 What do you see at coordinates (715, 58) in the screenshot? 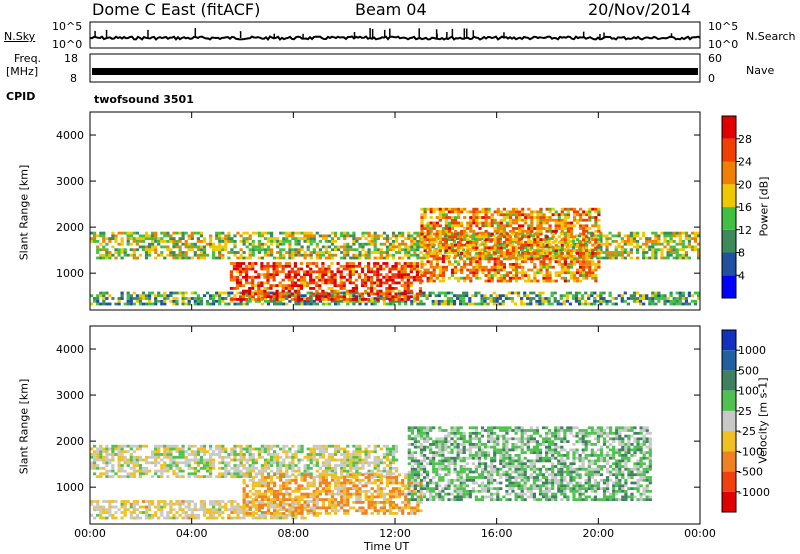
I see `nave-tick-top: 60` at bounding box center [715, 58].